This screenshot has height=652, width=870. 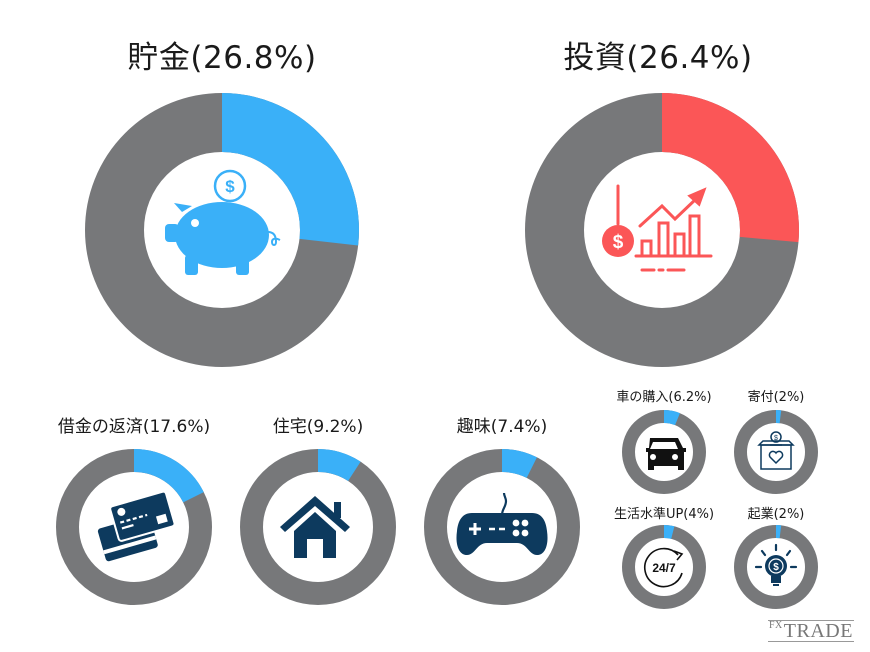 What do you see at coordinates (223, 222) in the screenshot?
I see `piggy-bank-icon: $` at bounding box center [223, 222].